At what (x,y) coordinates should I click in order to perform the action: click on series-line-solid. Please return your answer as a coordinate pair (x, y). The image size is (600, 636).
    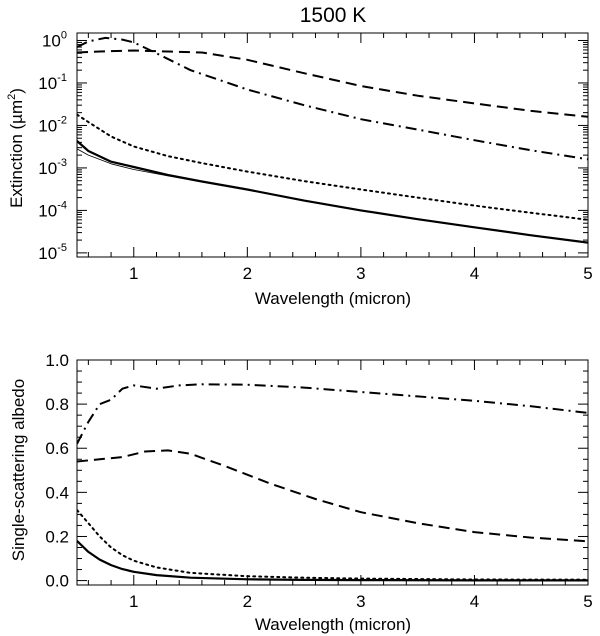
    Looking at the image, I should click on (332, 561).